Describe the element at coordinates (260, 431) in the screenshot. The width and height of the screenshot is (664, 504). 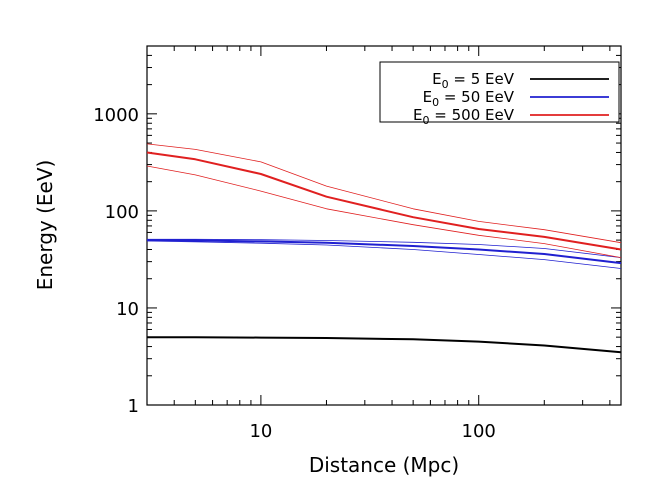
I see `x-tick-label: 10` at that location.